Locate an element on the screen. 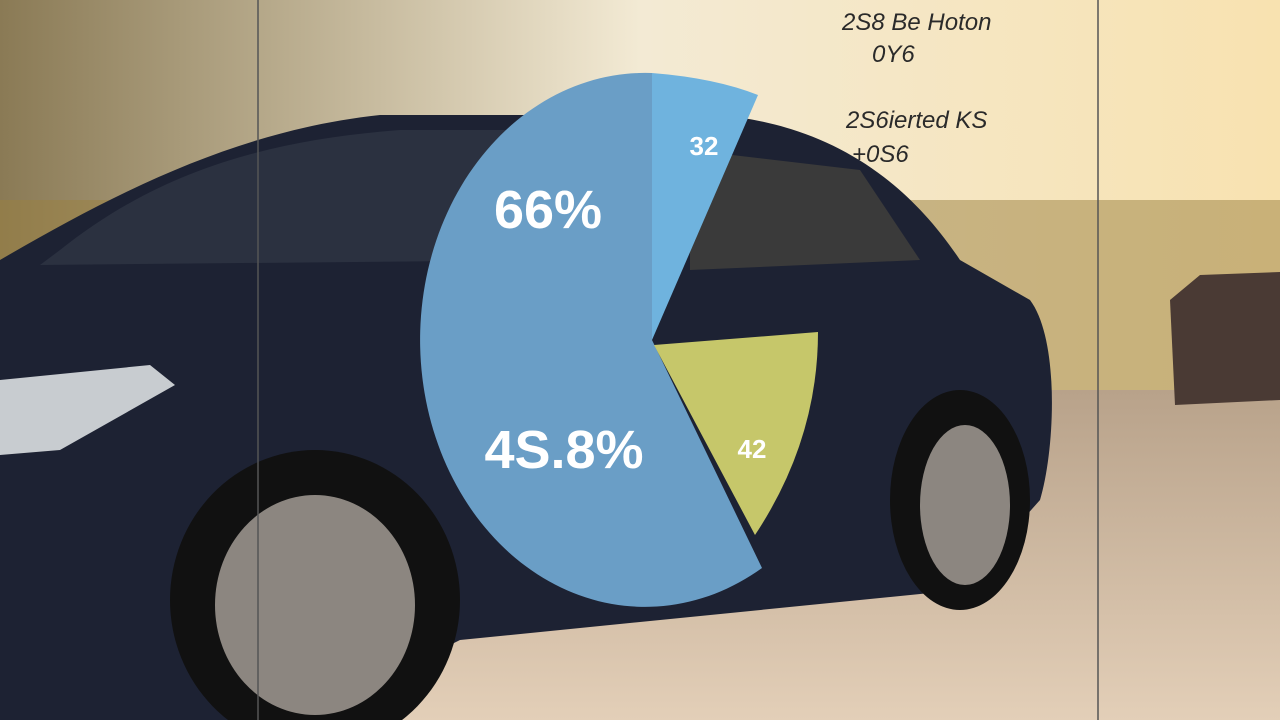 The width and height of the screenshot is (1280, 720). pie-label: 4S.8% is located at coordinates (563, 450).